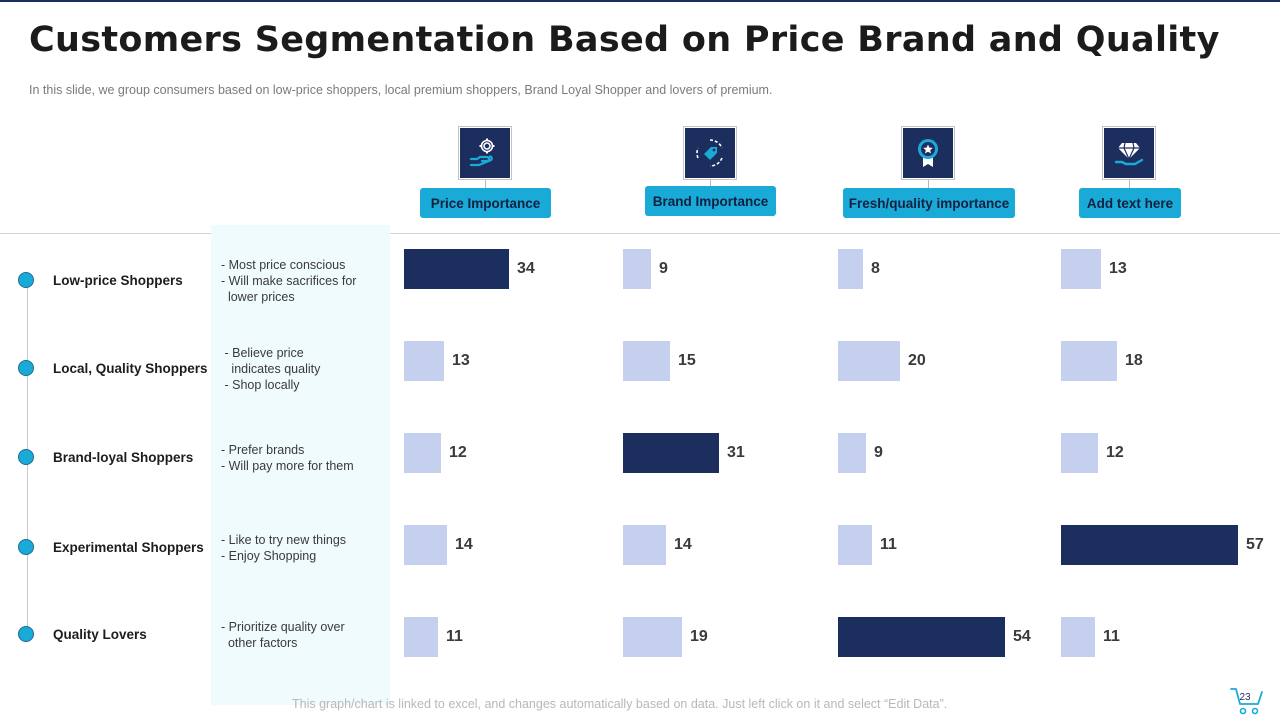  Describe the element at coordinates (1129, 153) in the screenshot. I see `hand-diamond-icon` at that location.